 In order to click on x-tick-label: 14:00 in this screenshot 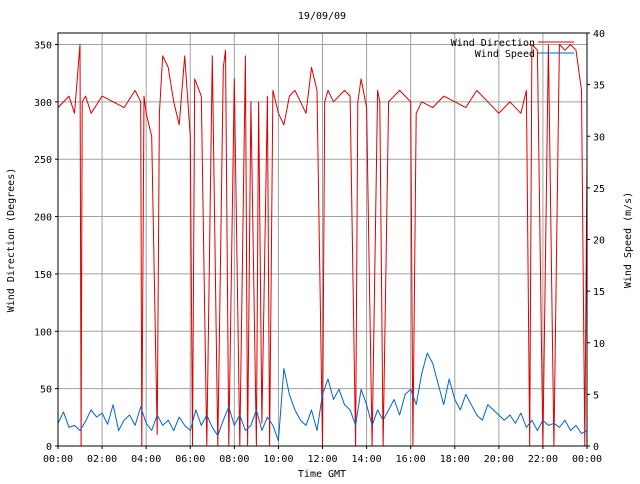, I will do `click(367, 459)`.